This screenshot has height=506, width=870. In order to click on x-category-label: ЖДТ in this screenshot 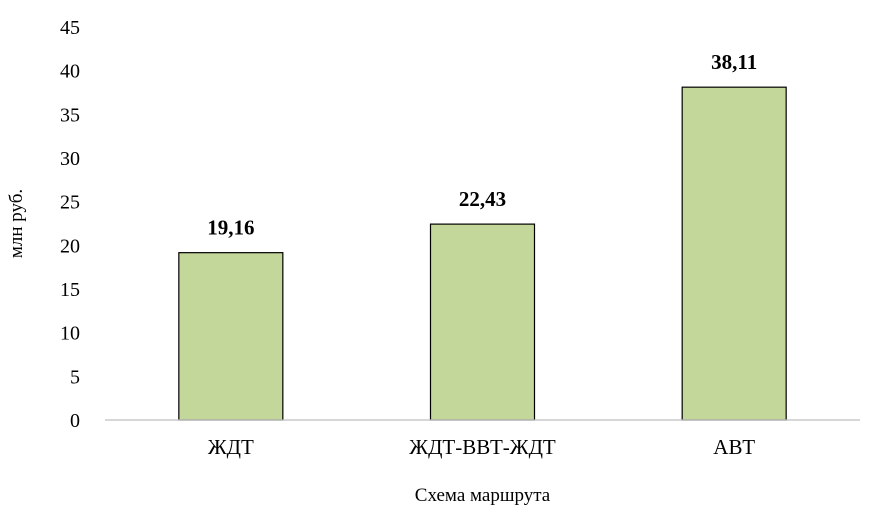, I will do `click(231, 447)`.